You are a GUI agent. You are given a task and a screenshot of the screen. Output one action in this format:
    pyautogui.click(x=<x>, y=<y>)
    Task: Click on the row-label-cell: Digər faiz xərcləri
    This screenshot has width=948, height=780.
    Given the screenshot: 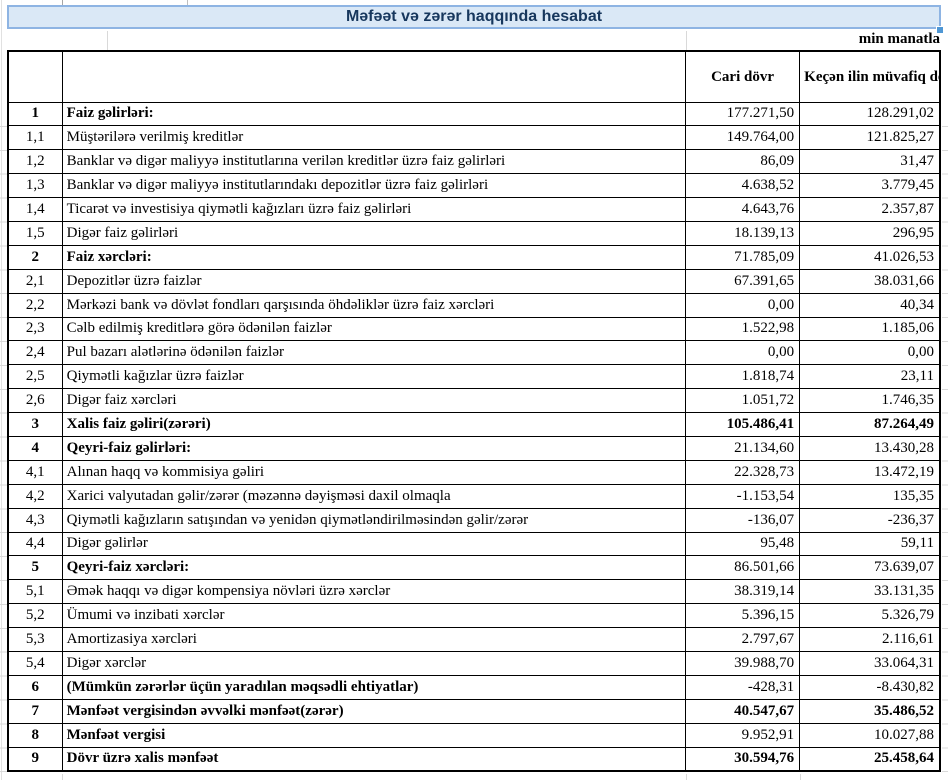 What is the action you would take?
    pyautogui.click(x=373, y=401)
    